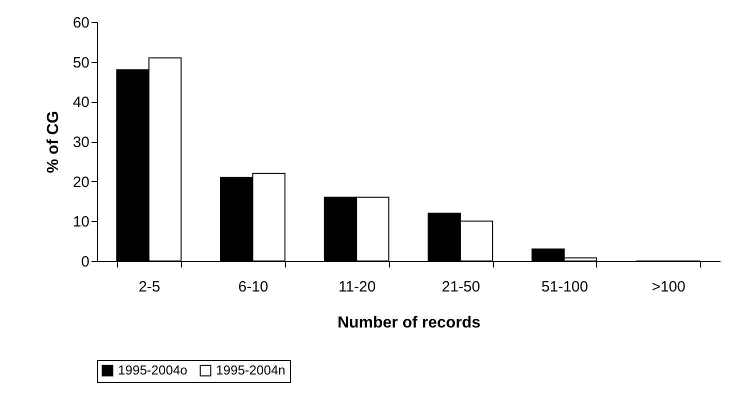  I want to click on x-tick-label: 6-10, so click(253, 287).